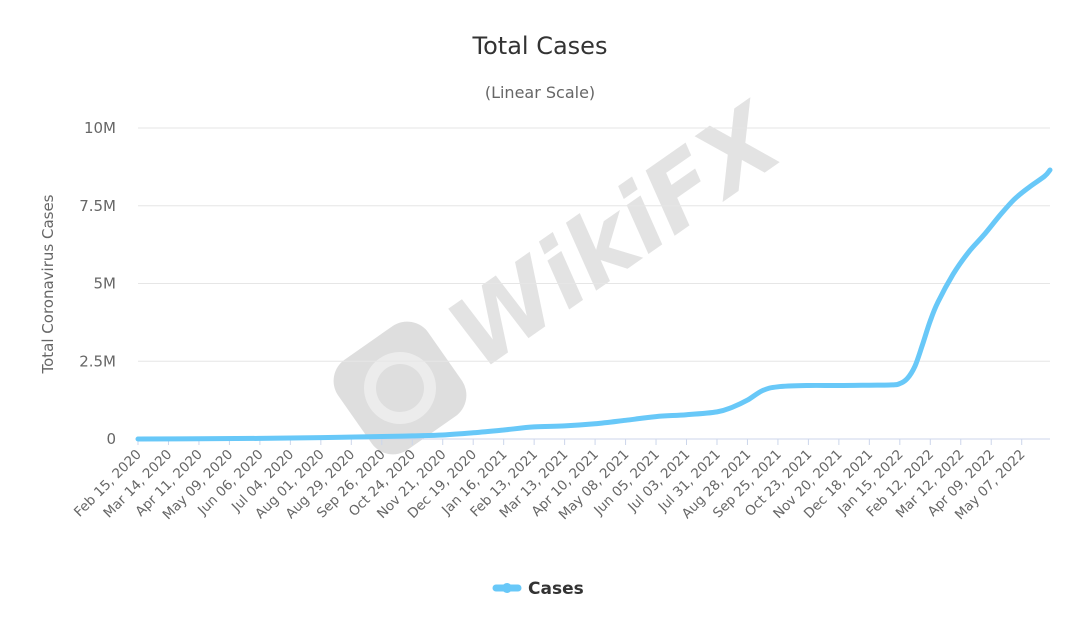  I want to click on y-tick-label: 10M, so click(100, 128).